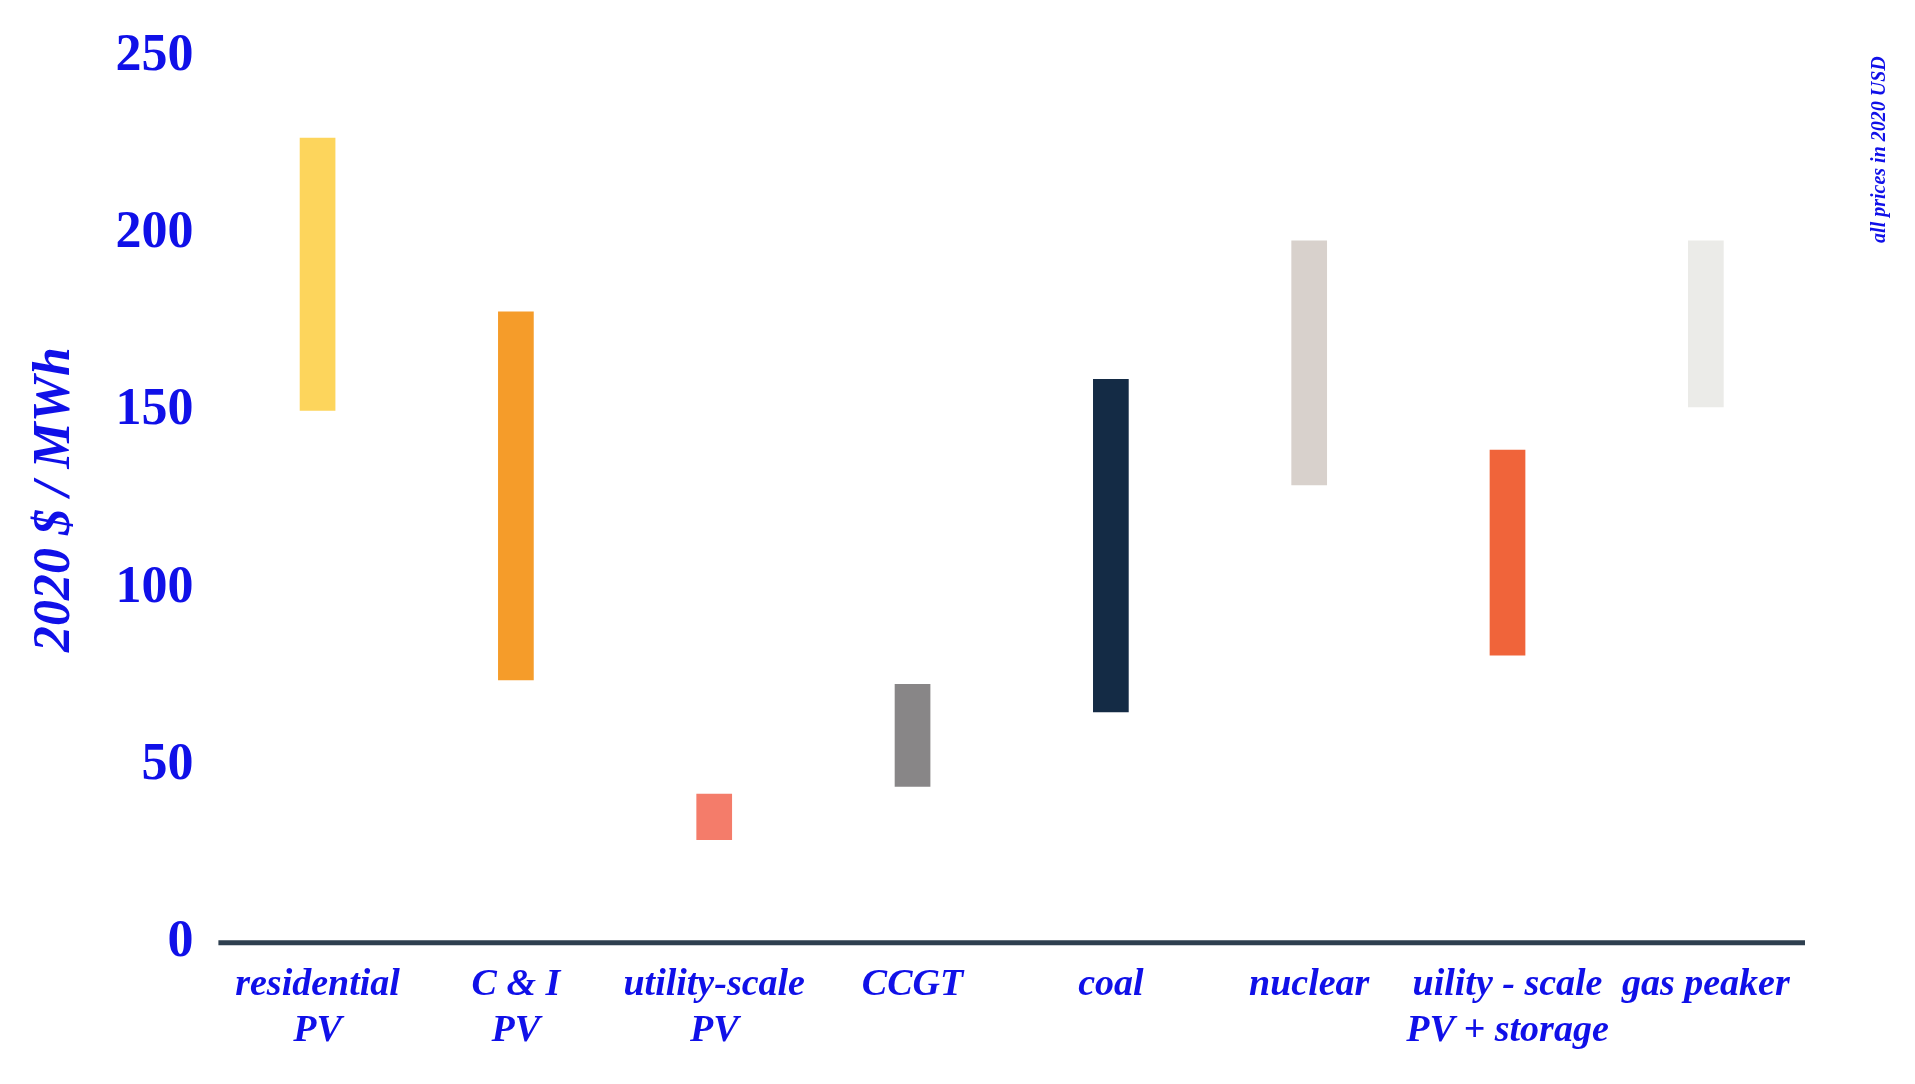 The height and width of the screenshot is (1084, 1915). I want to click on x-tick-label: utility-scale PV, so click(714, 1005).